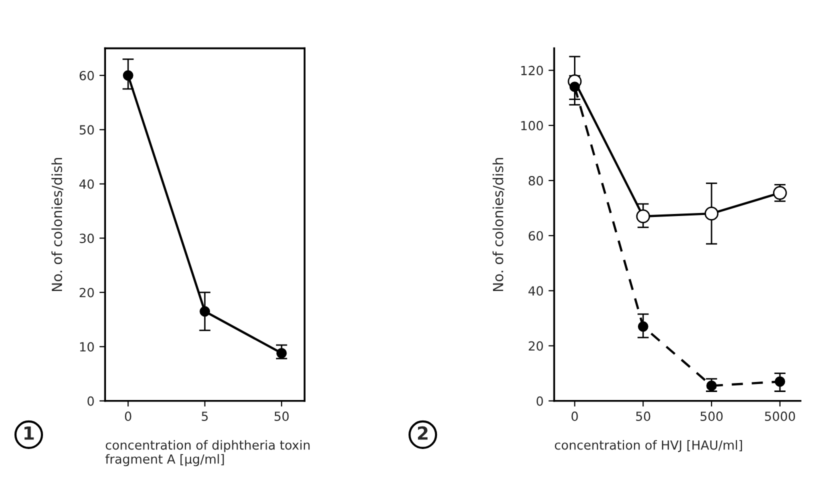 The width and height of the screenshot is (821, 483). I want to click on x-tick-label: 5000, so click(780, 416).